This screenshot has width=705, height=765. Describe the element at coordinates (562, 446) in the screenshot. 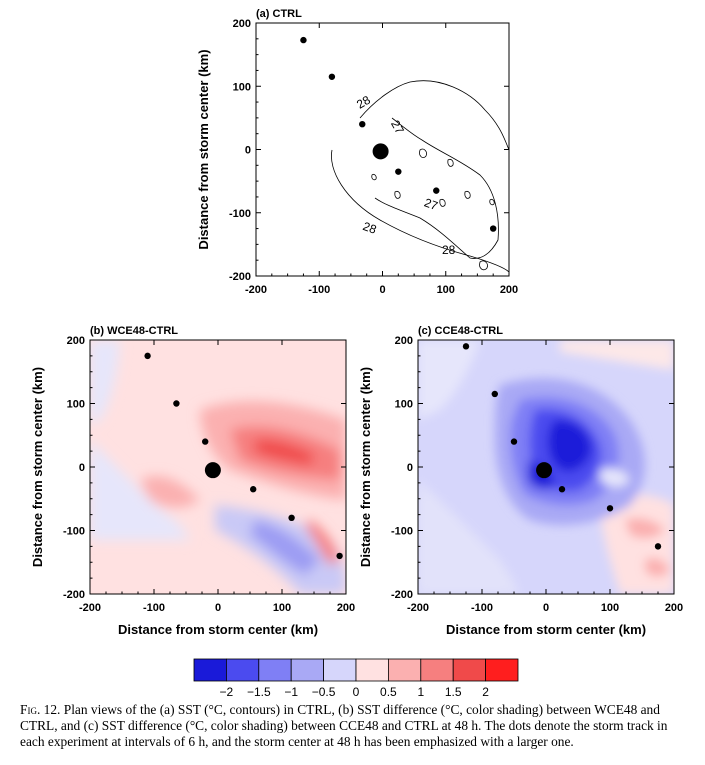

I see `panel-c-storm-track` at that location.